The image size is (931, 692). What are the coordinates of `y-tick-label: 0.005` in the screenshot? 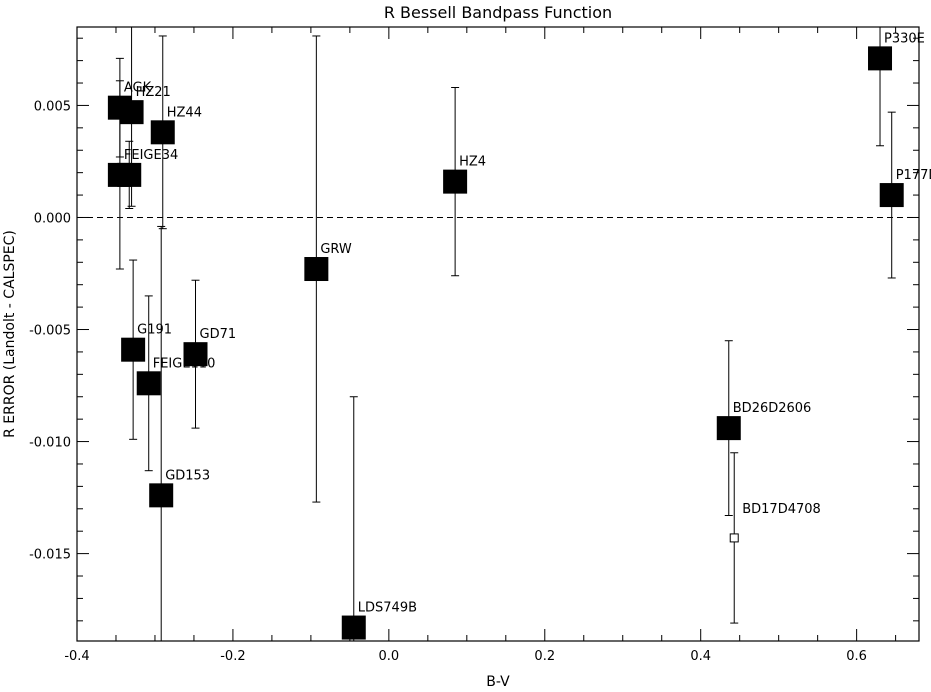 It's located at (52, 106).